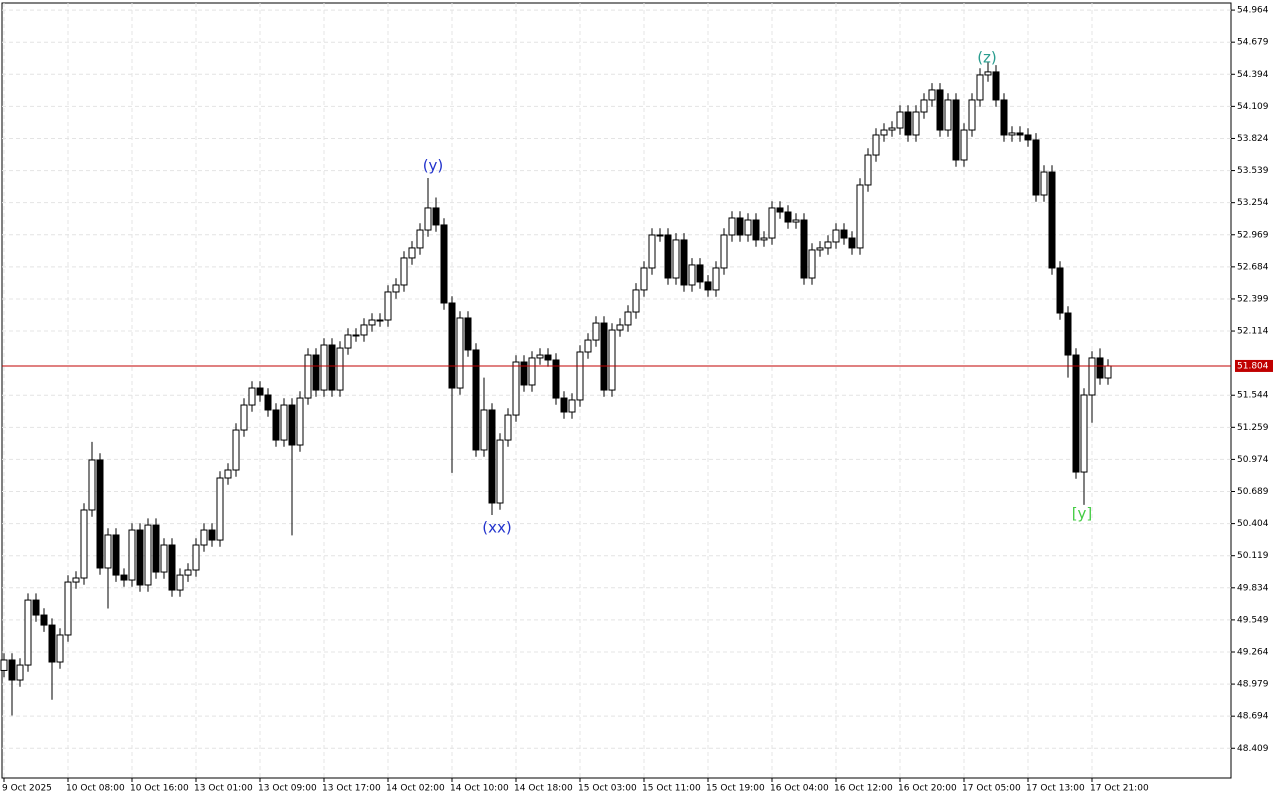  I want to click on y-tick-label: 52.114, so click(1253, 332).